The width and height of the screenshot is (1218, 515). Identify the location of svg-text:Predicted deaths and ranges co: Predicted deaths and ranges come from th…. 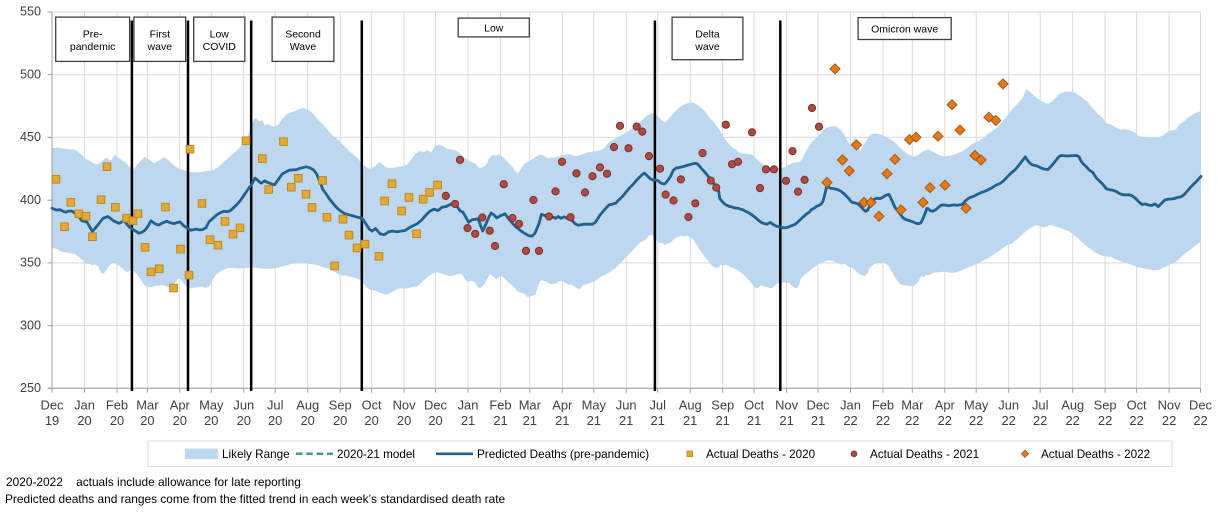
(255, 499).